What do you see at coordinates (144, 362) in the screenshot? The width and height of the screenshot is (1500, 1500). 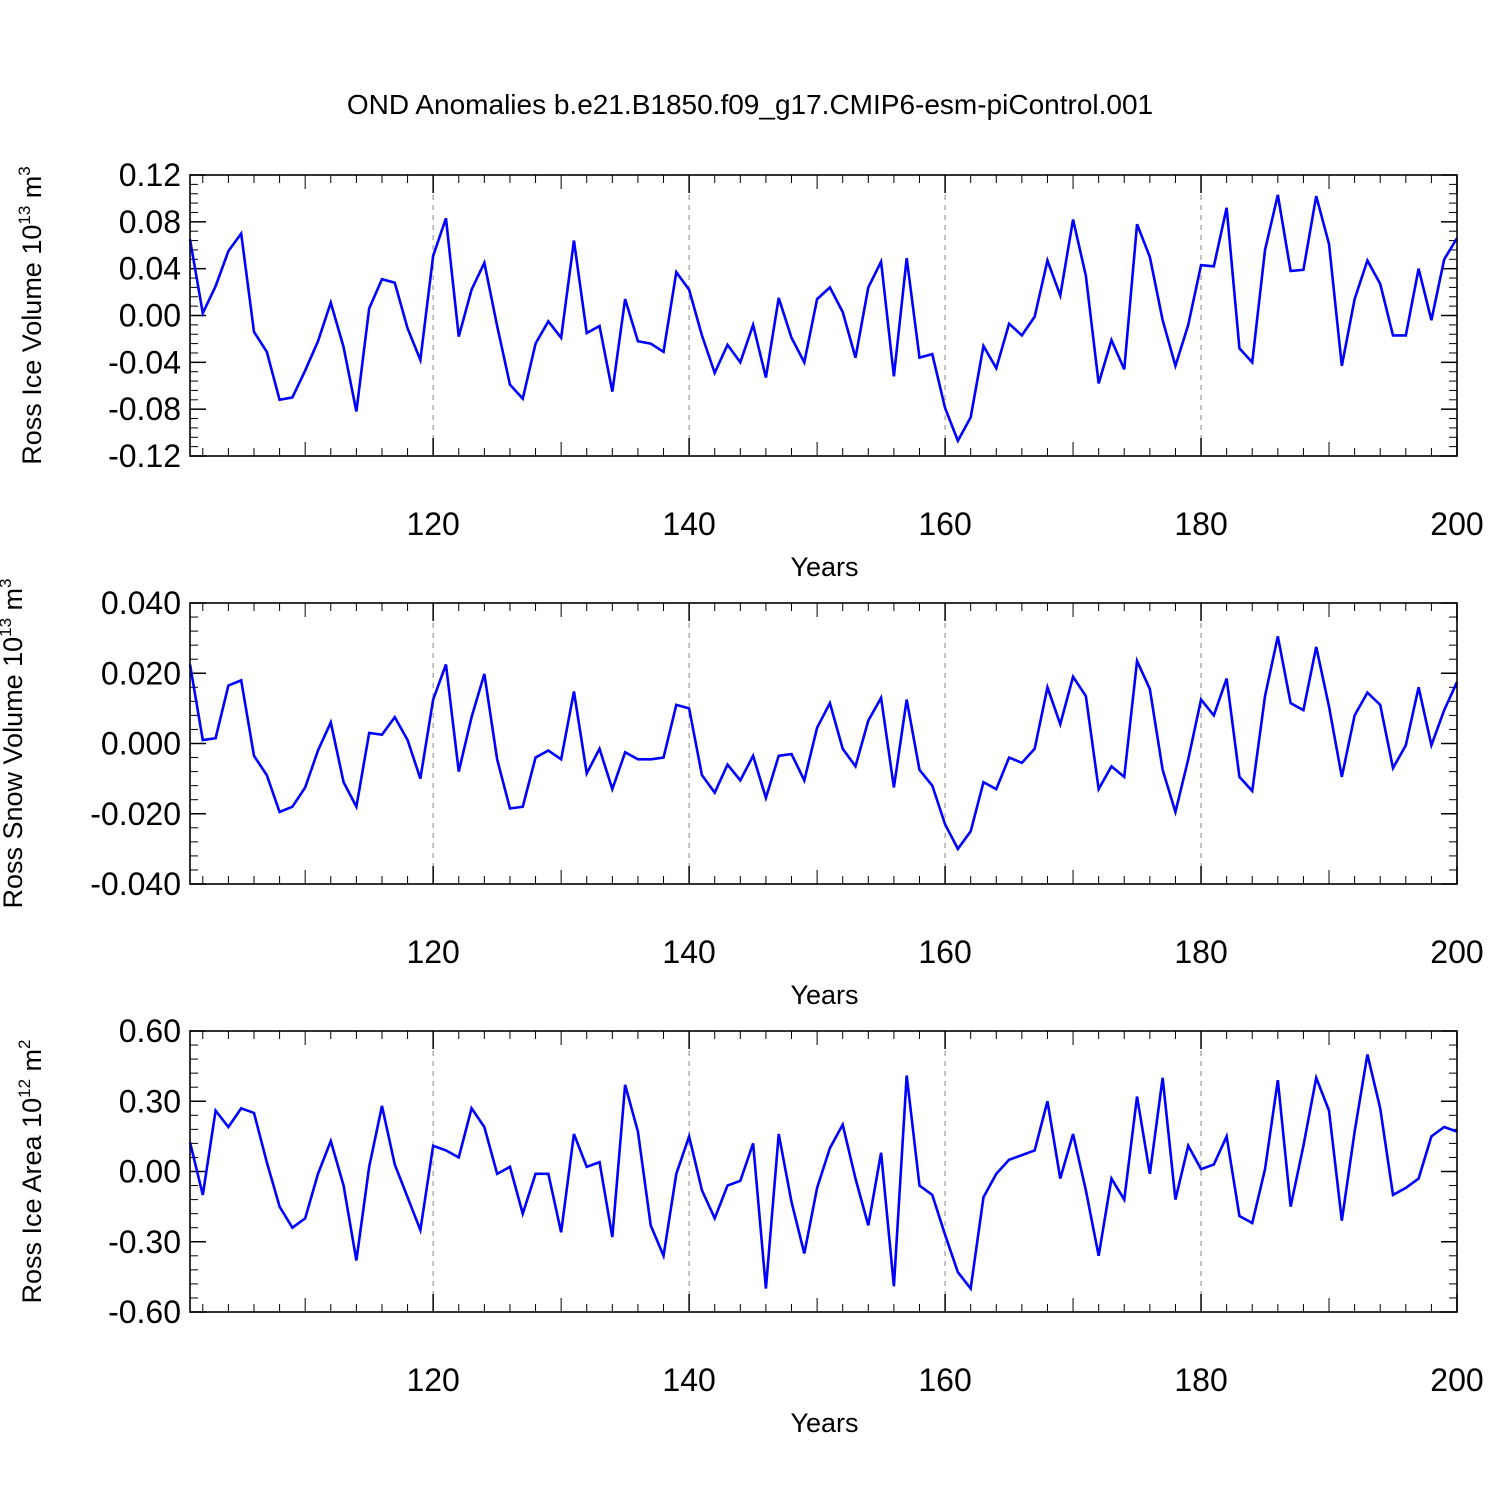 I see `ytick-label: -0.04` at bounding box center [144, 362].